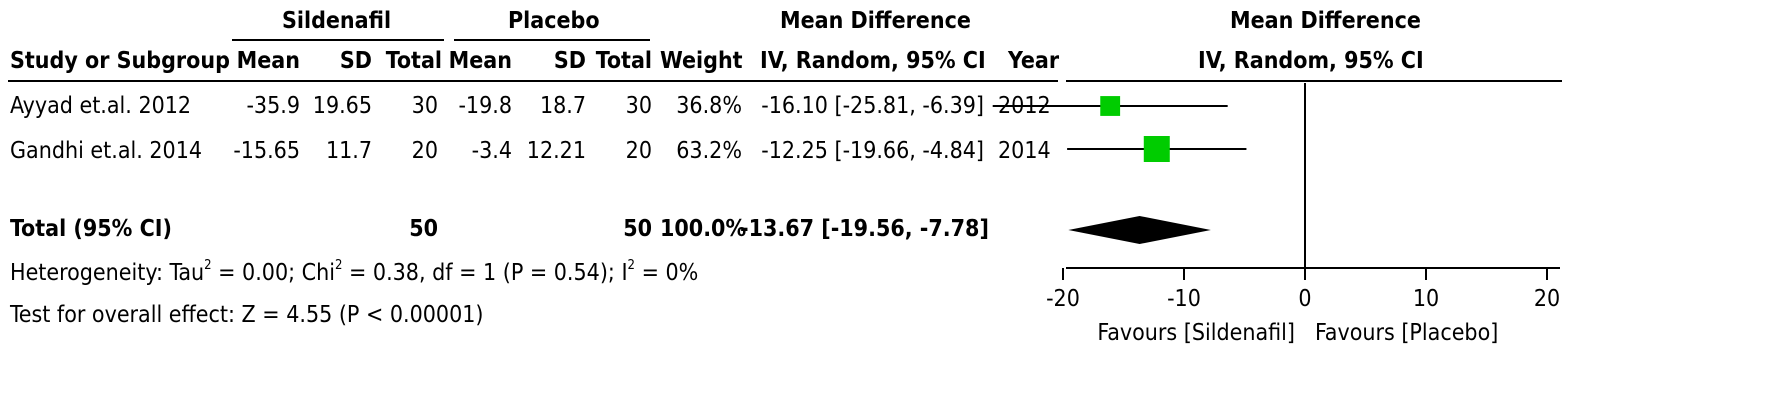 Image resolution: width=1772 pixels, height=410 pixels. Describe the element at coordinates (1547, 299) in the screenshot. I see `x-axis-tick-label: 20` at that location.